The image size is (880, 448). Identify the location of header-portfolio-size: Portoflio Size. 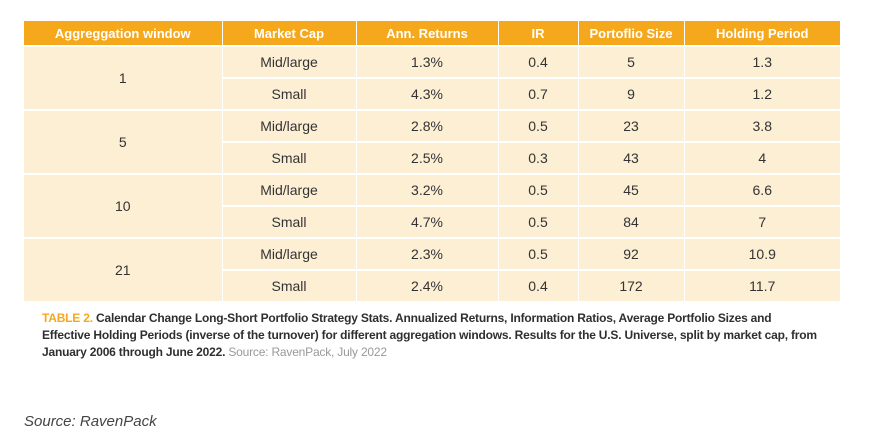
(631, 33).